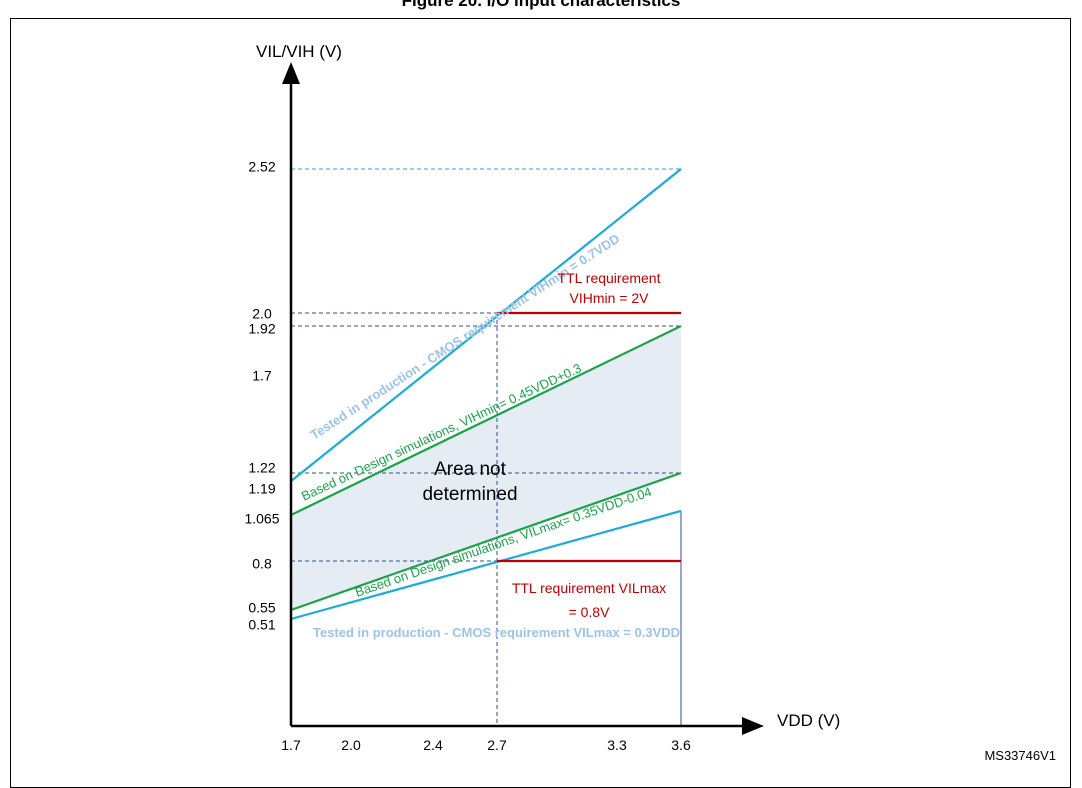 The image size is (1082, 788). I want to click on y-tick-label: 0.8, so click(262, 564).